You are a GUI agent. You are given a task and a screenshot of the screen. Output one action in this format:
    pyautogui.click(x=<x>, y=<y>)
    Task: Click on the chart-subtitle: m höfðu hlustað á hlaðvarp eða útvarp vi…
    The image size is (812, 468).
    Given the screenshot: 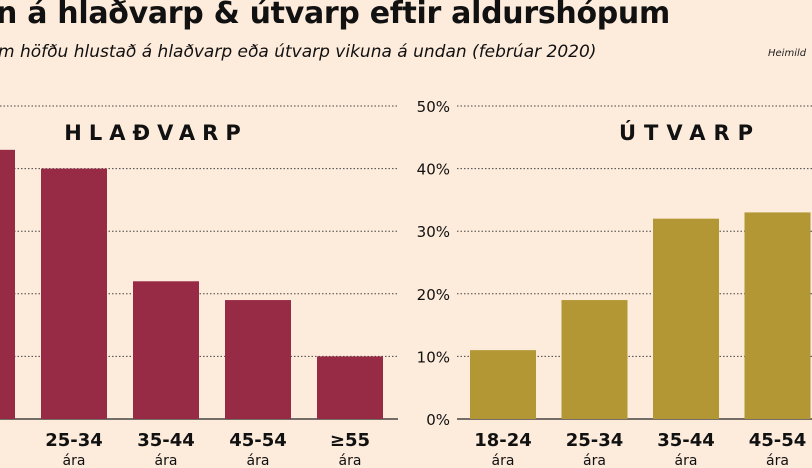 What is the action you would take?
    pyautogui.click(x=298, y=52)
    